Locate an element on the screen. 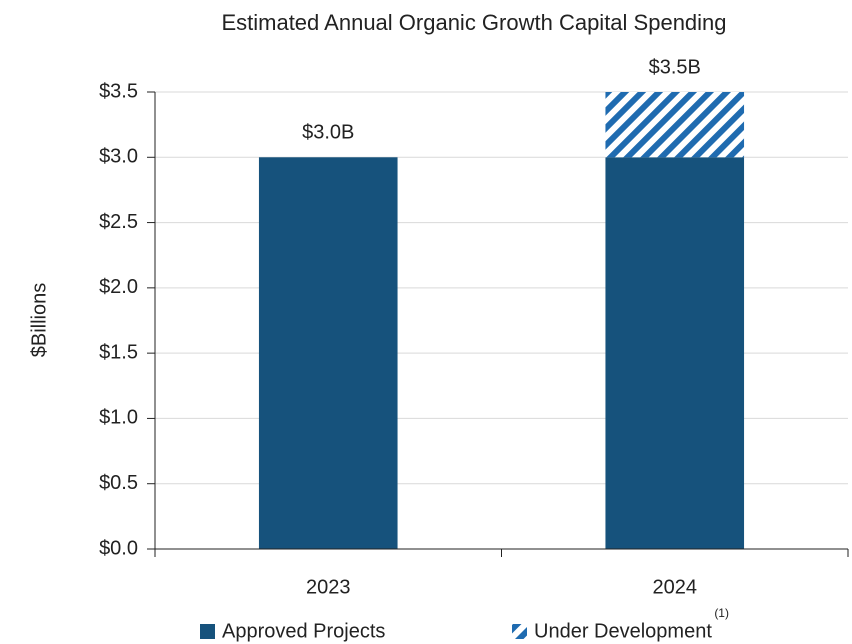 The width and height of the screenshot is (852, 644). y-tick-label: $0.5 is located at coordinates (118, 483).